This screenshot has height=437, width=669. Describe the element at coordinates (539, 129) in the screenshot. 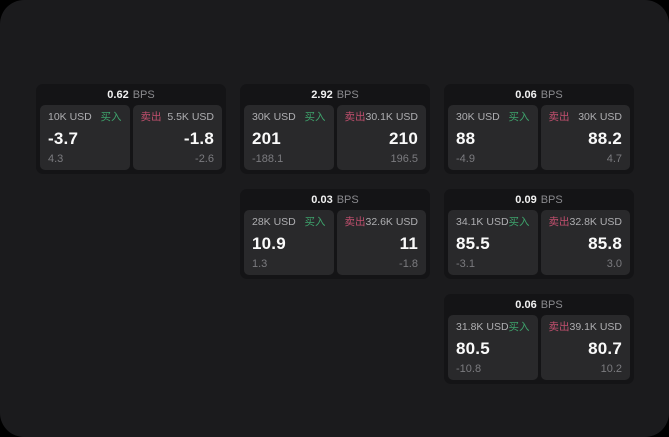

I see `quote-card-3: 0.06 BPS 30K USD 买入 88 -4.9 卖出 30K USD` at that location.